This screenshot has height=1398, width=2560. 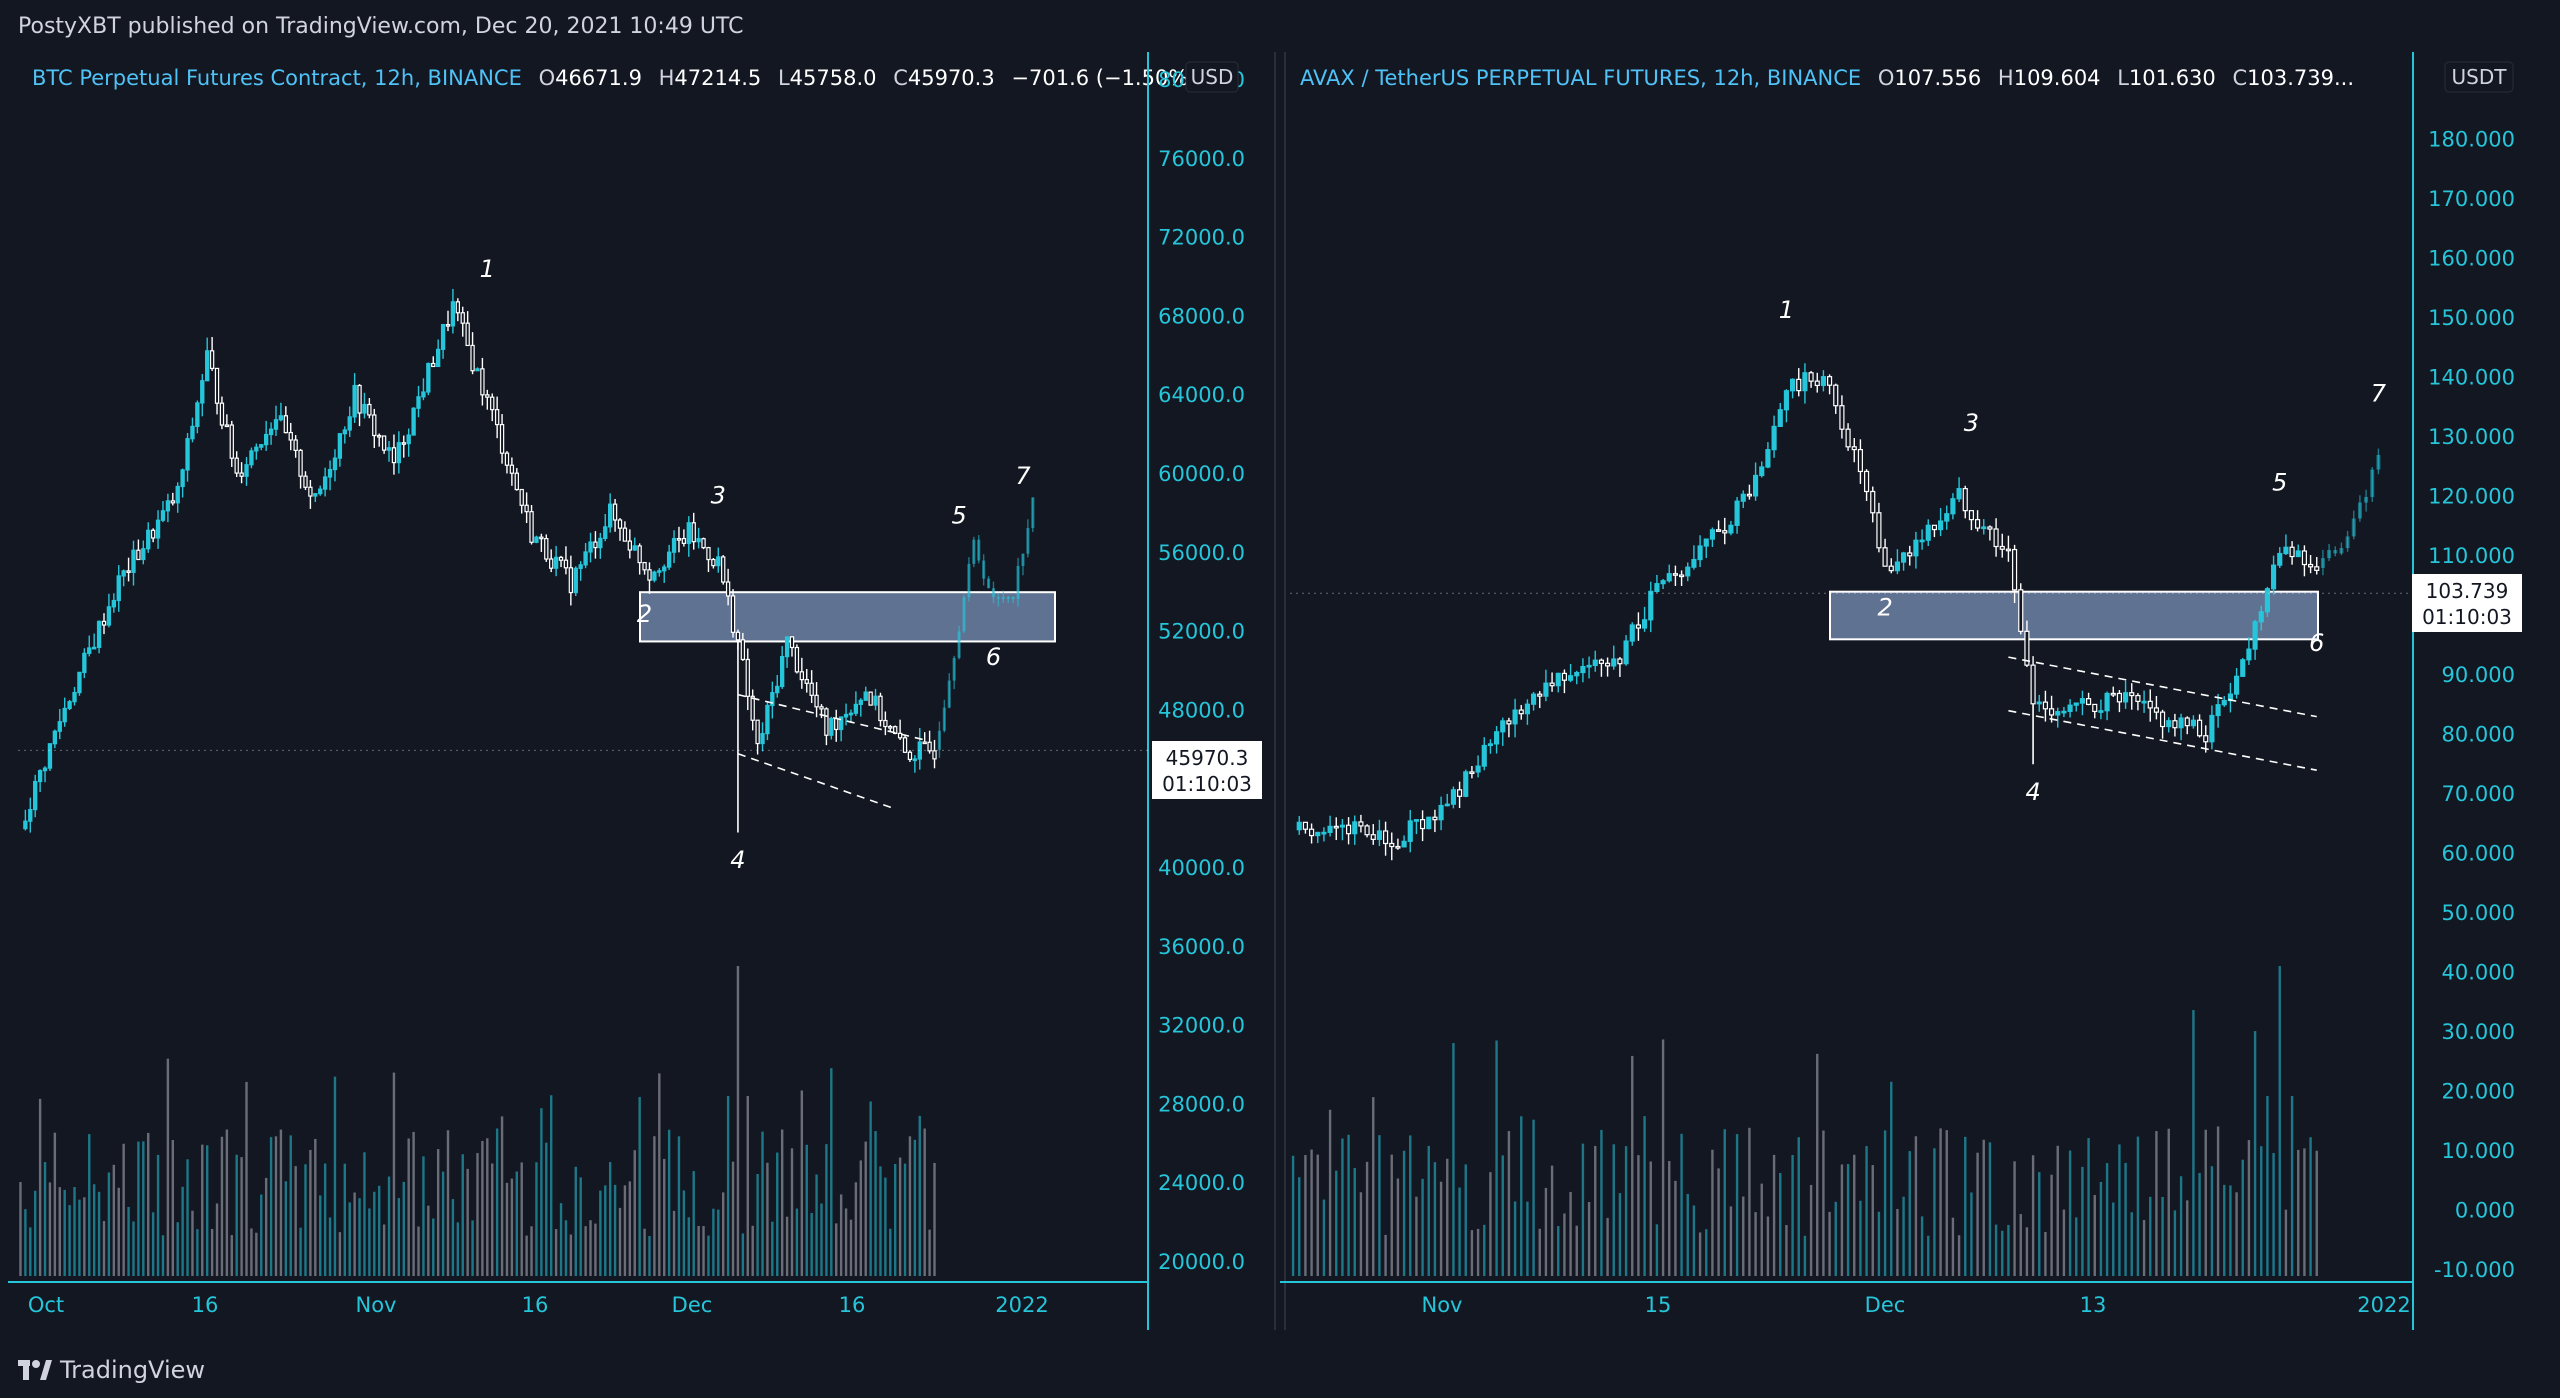 What do you see at coordinates (993, 657) in the screenshot?
I see `left-wave-label-6: 6` at bounding box center [993, 657].